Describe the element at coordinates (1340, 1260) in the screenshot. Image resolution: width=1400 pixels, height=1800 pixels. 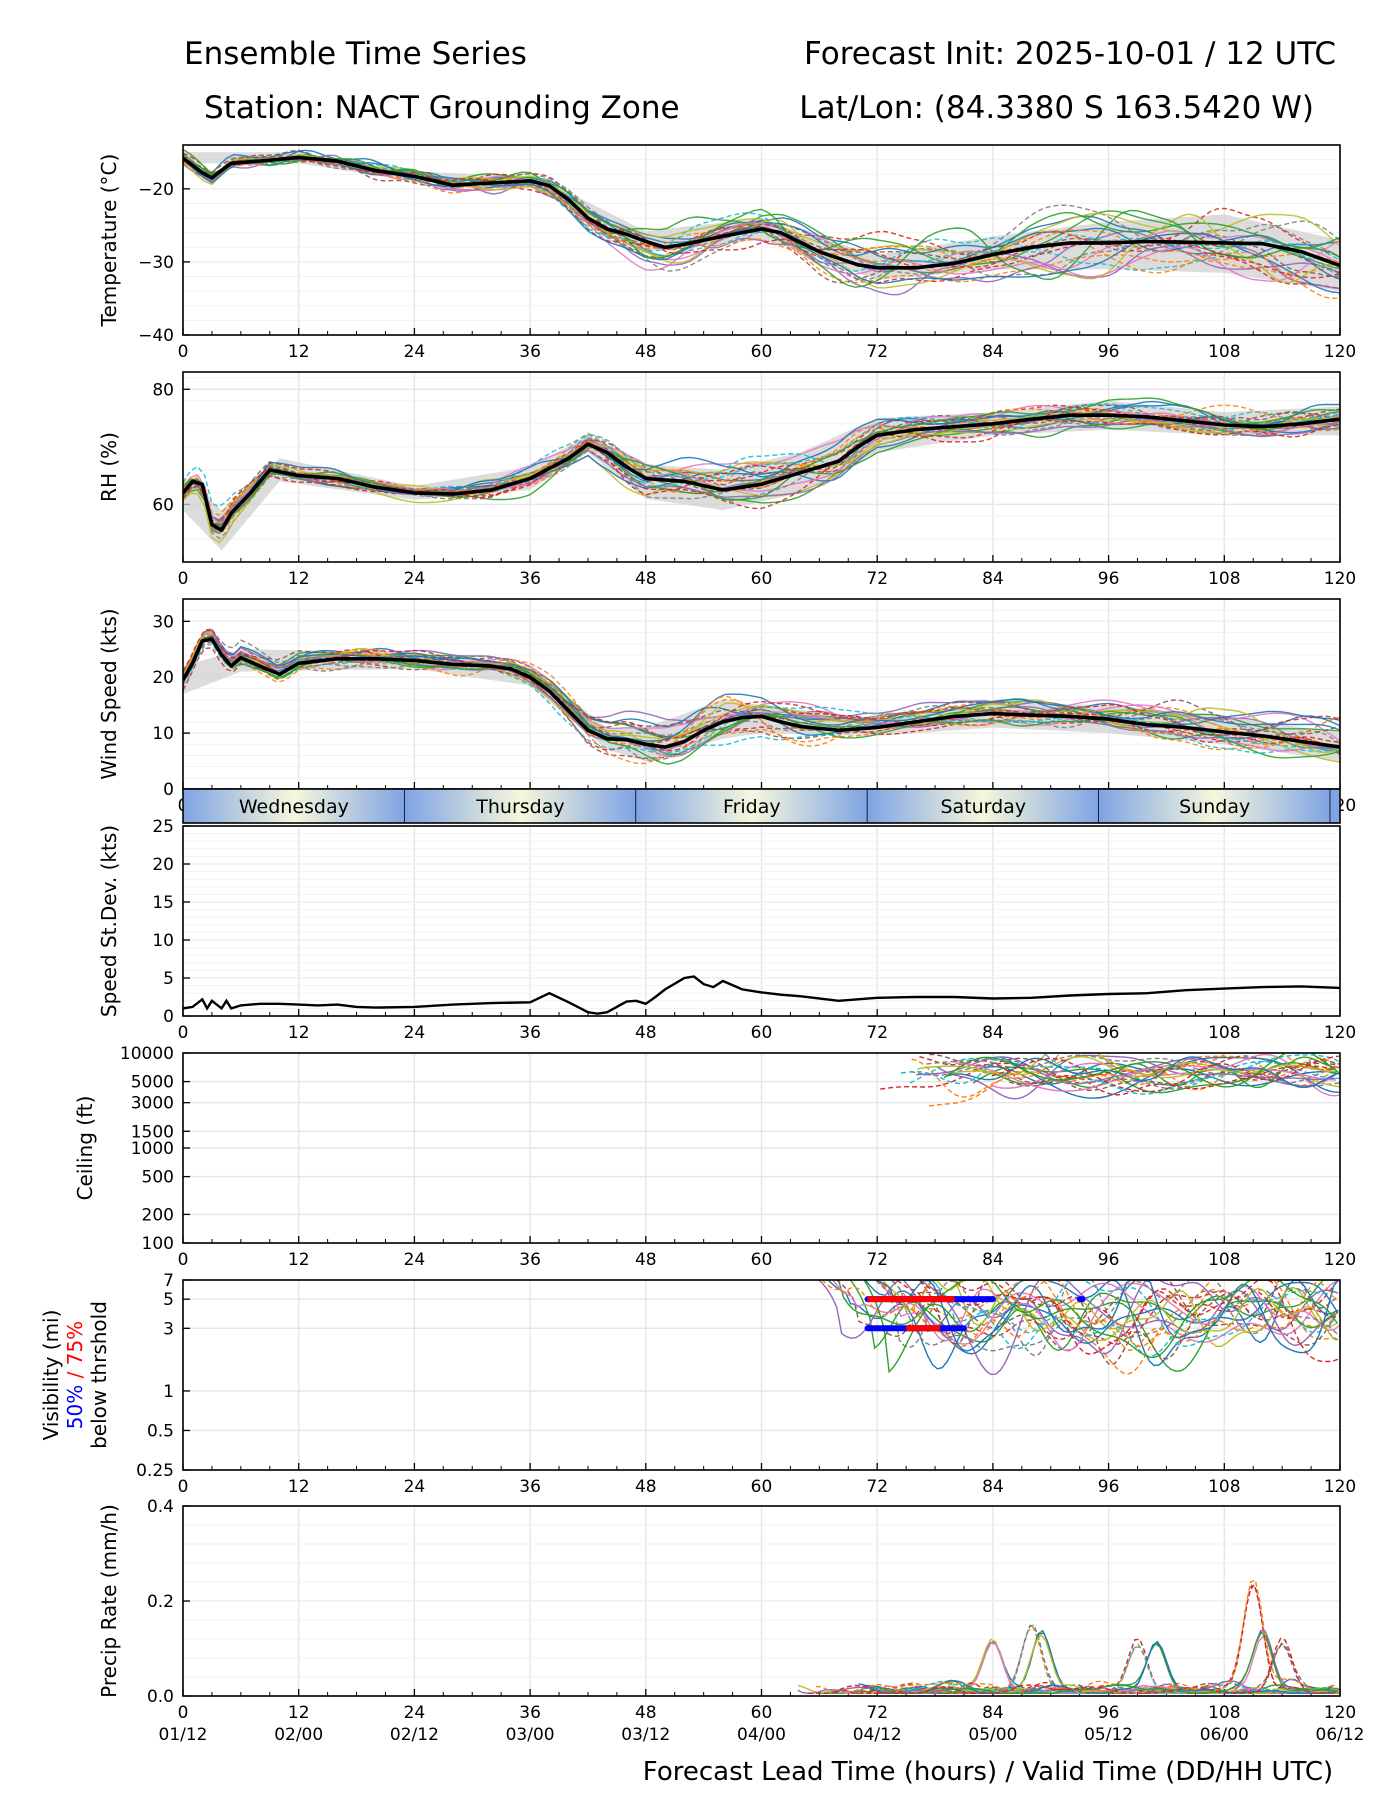
I see `ceiling-x-tick-label: 120` at that location.